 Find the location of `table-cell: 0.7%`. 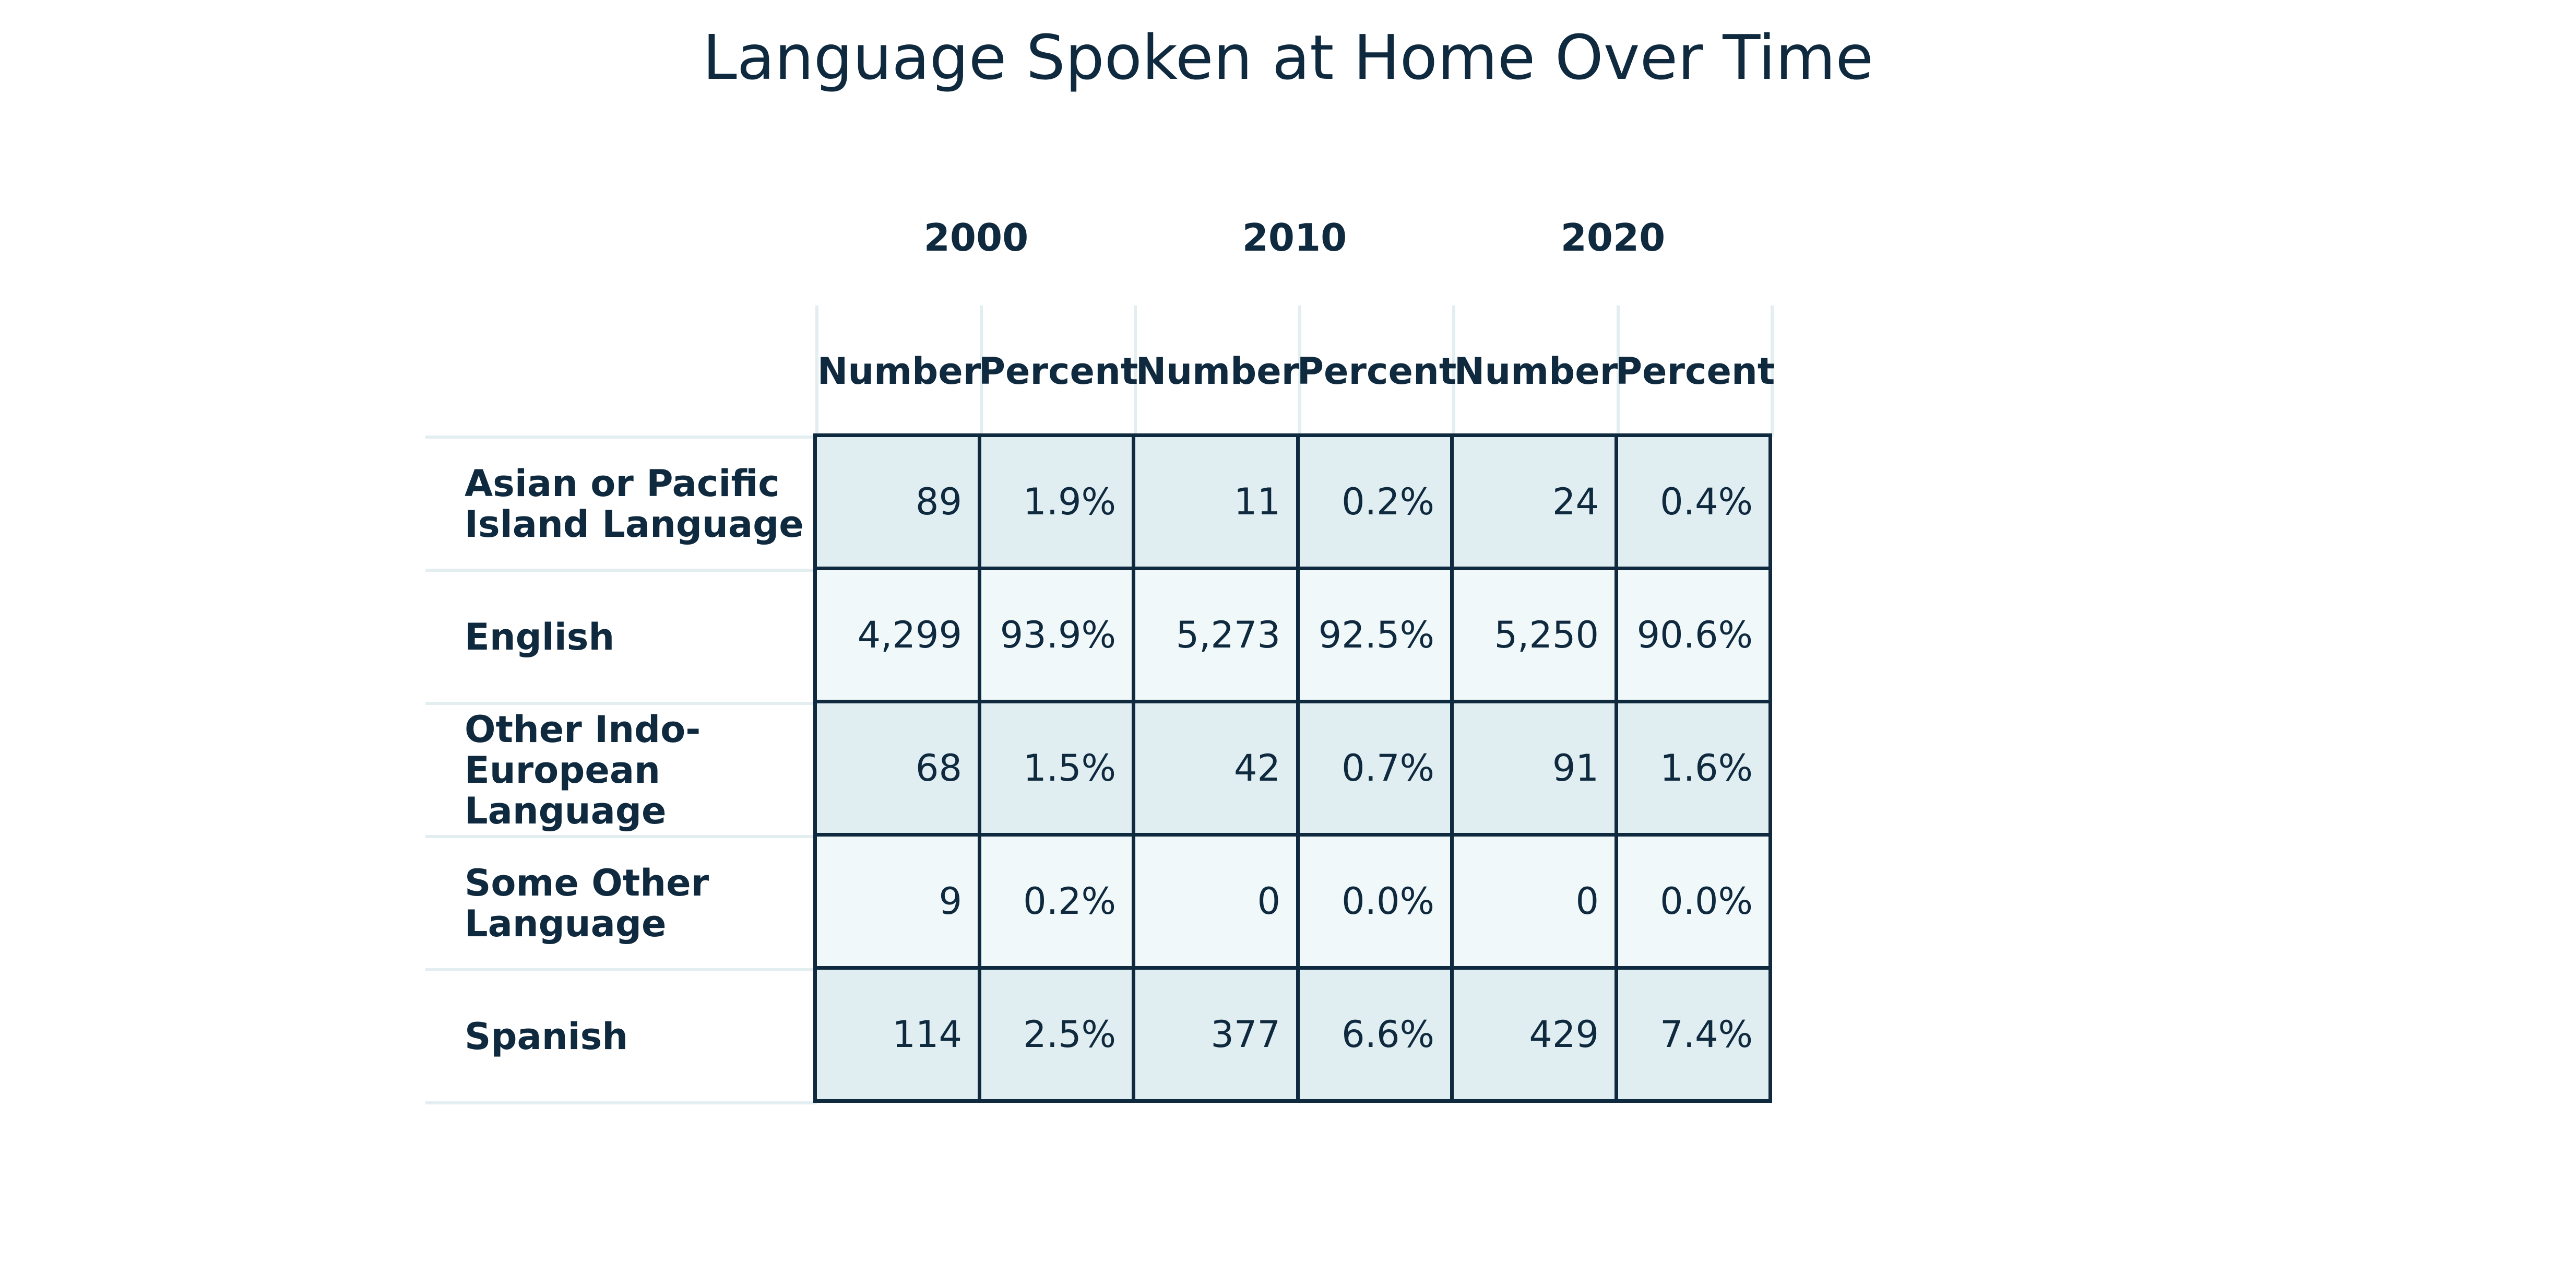

table-cell: 0.7% is located at coordinates (1377, 770).